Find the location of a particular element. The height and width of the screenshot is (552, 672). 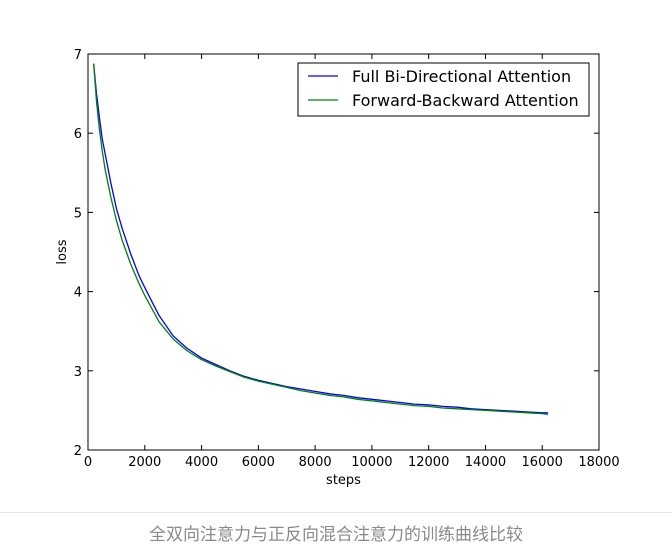

x-tick-label: 12000 is located at coordinates (428, 462).